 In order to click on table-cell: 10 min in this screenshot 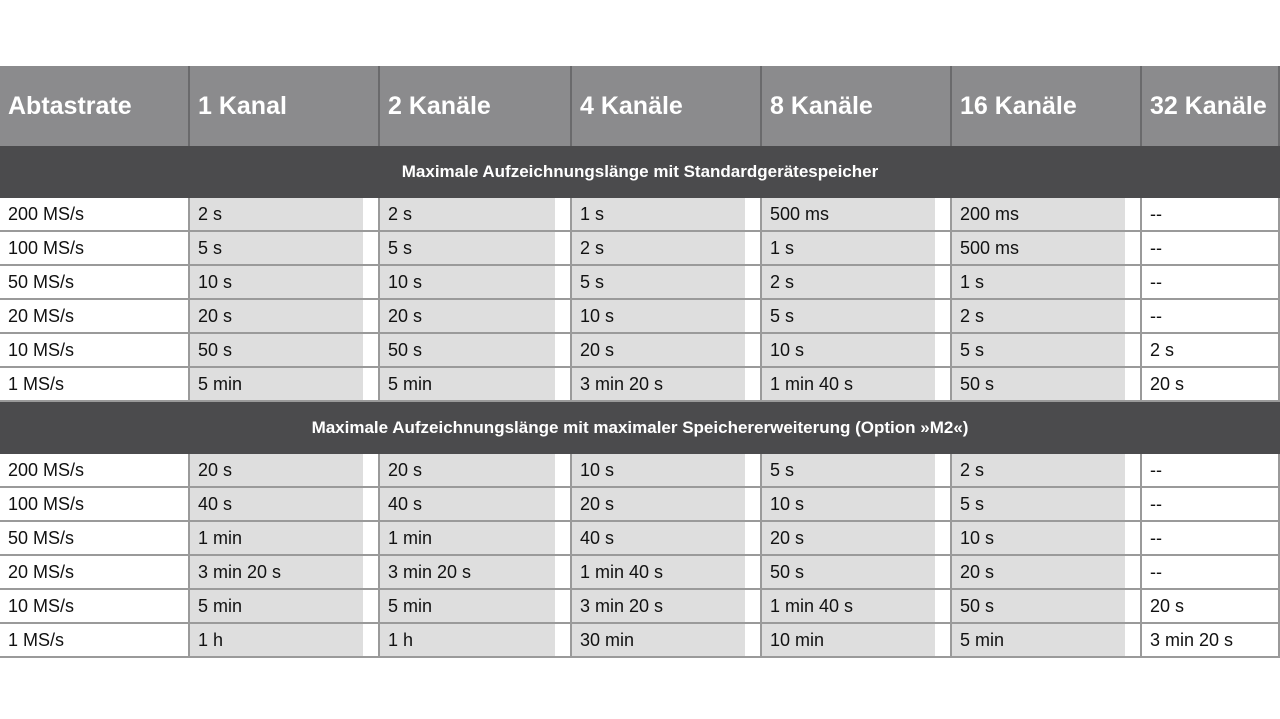, I will do `click(857, 641)`.